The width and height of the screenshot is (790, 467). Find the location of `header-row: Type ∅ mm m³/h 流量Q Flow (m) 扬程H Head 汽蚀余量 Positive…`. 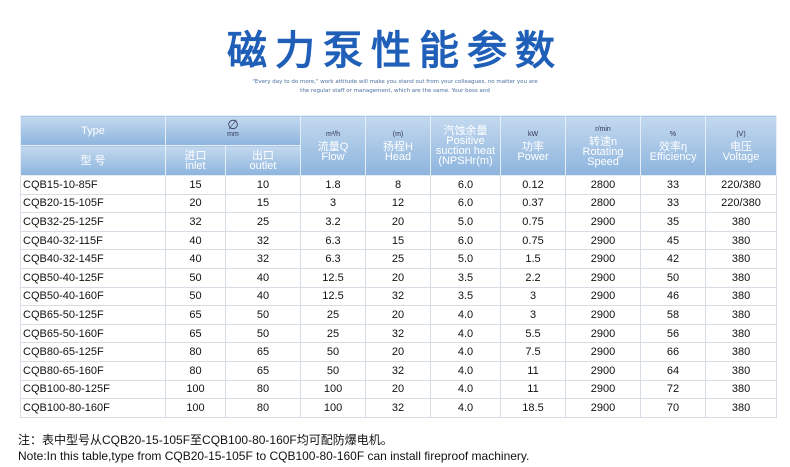

header-row: Type ∅ mm m³/h 流量Q Flow (m) 扬程H Head 汽蚀余量 Positive… is located at coordinates (399, 145).